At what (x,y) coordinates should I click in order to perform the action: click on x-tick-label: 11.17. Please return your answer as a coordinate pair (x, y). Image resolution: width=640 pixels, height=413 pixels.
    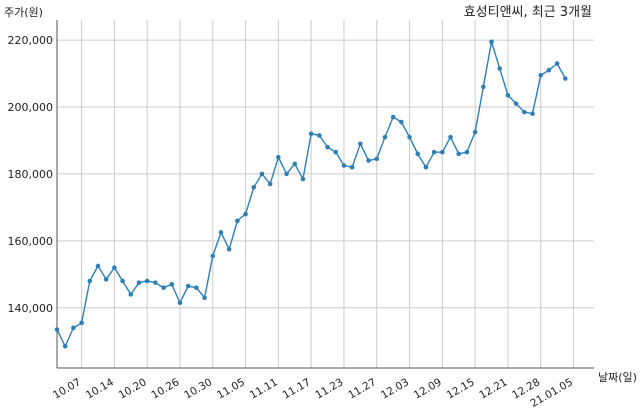
    Looking at the image, I should click on (297, 388).